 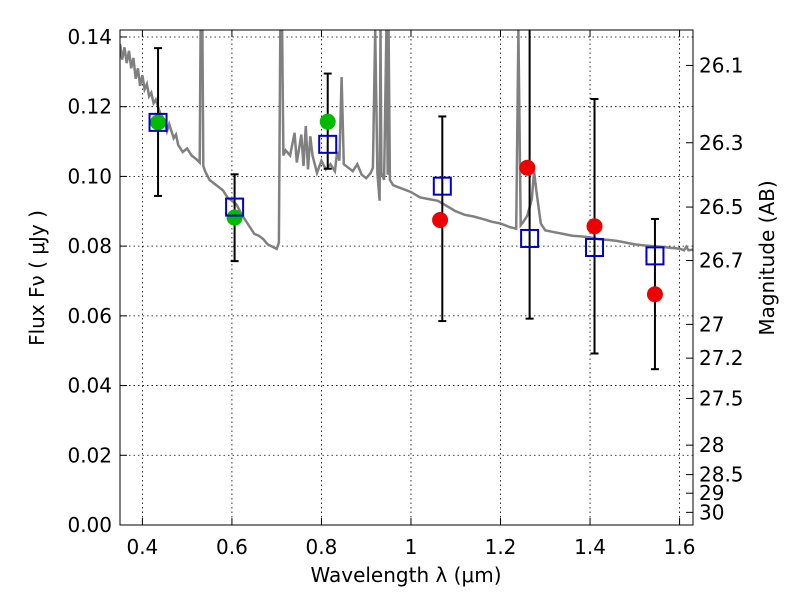 What do you see at coordinates (711, 324) in the screenshot?
I see `magnitude-tick-label: 27` at bounding box center [711, 324].